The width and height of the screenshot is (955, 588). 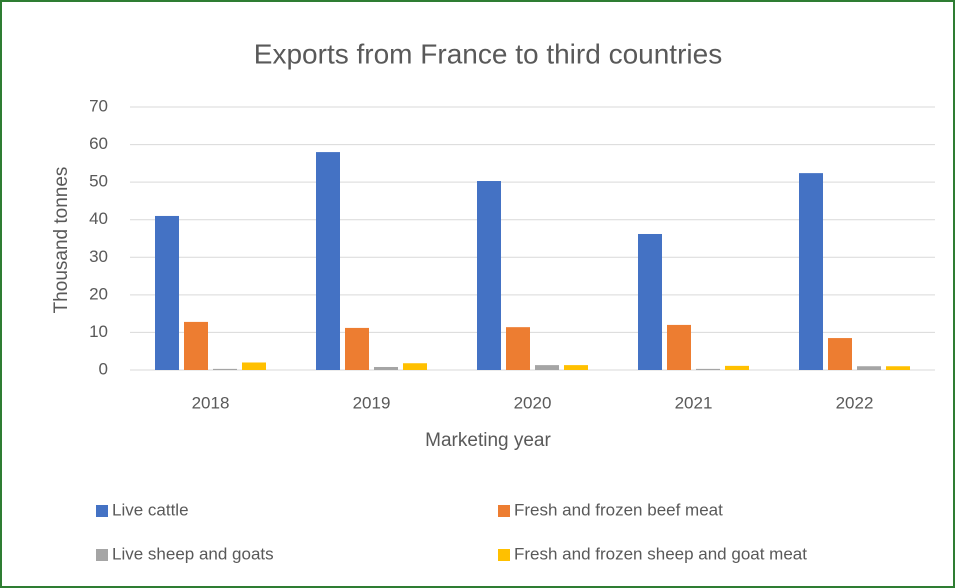 What do you see at coordinates (98, 218) in the screenshot?
I see `y-tick-label: 40` at bounding box center [98, 218].